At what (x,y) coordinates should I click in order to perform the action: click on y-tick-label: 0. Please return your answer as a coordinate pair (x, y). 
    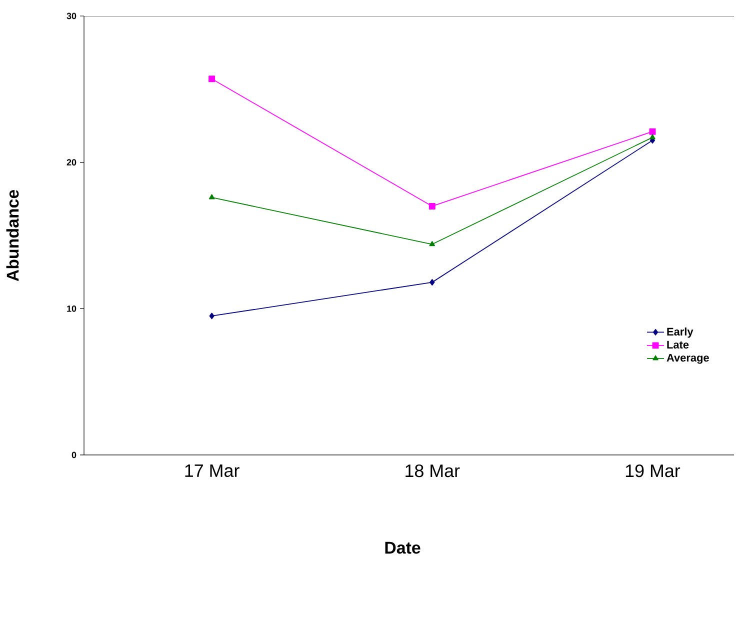
    Looking at the image, I should click on (74, 455).